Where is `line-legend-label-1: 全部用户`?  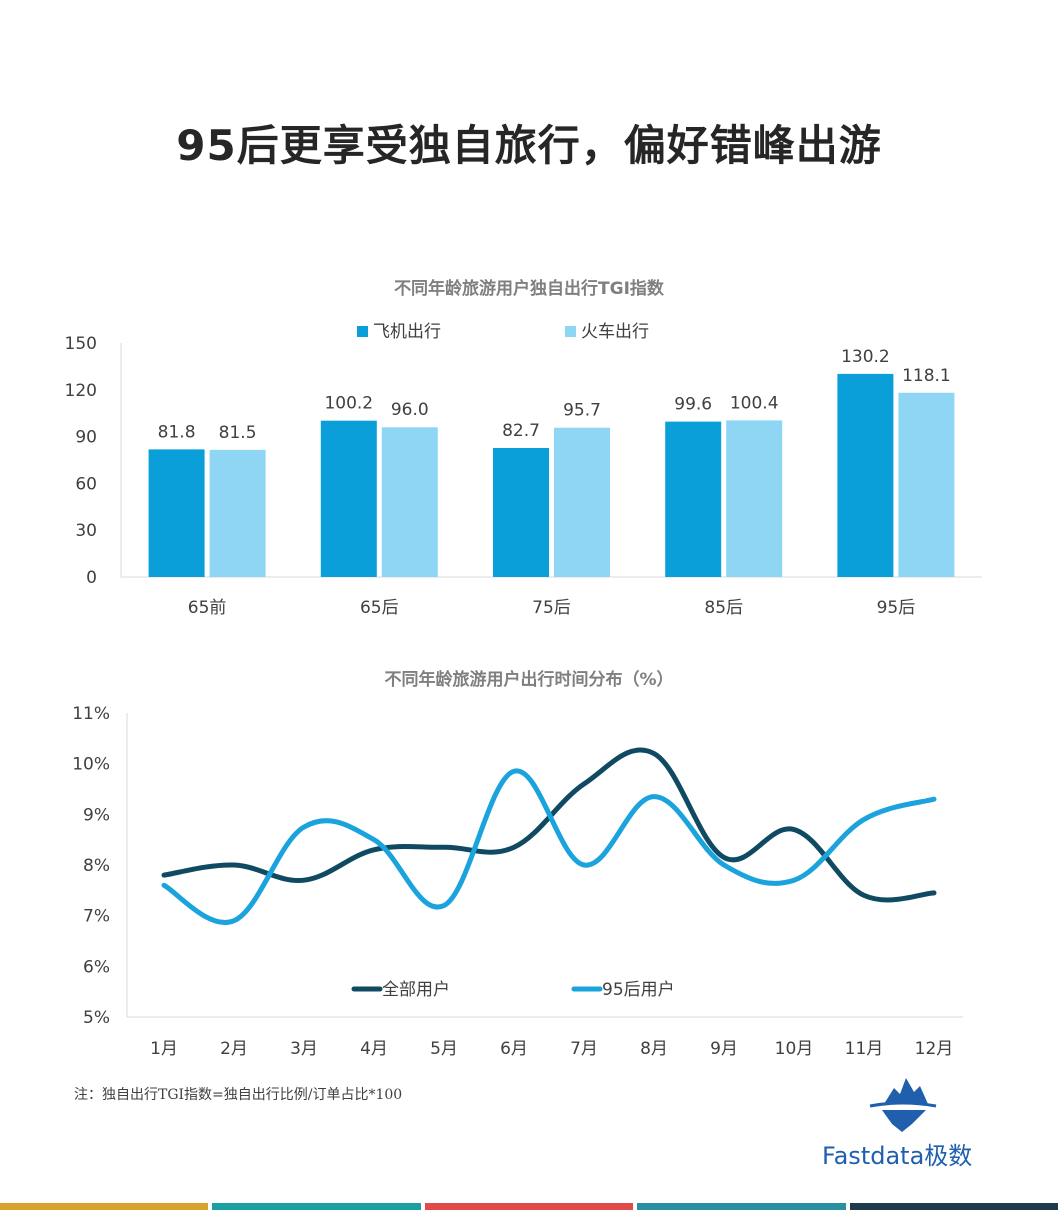 line-legend-label-1: 全部用户 is located at coordinates (416, 990).